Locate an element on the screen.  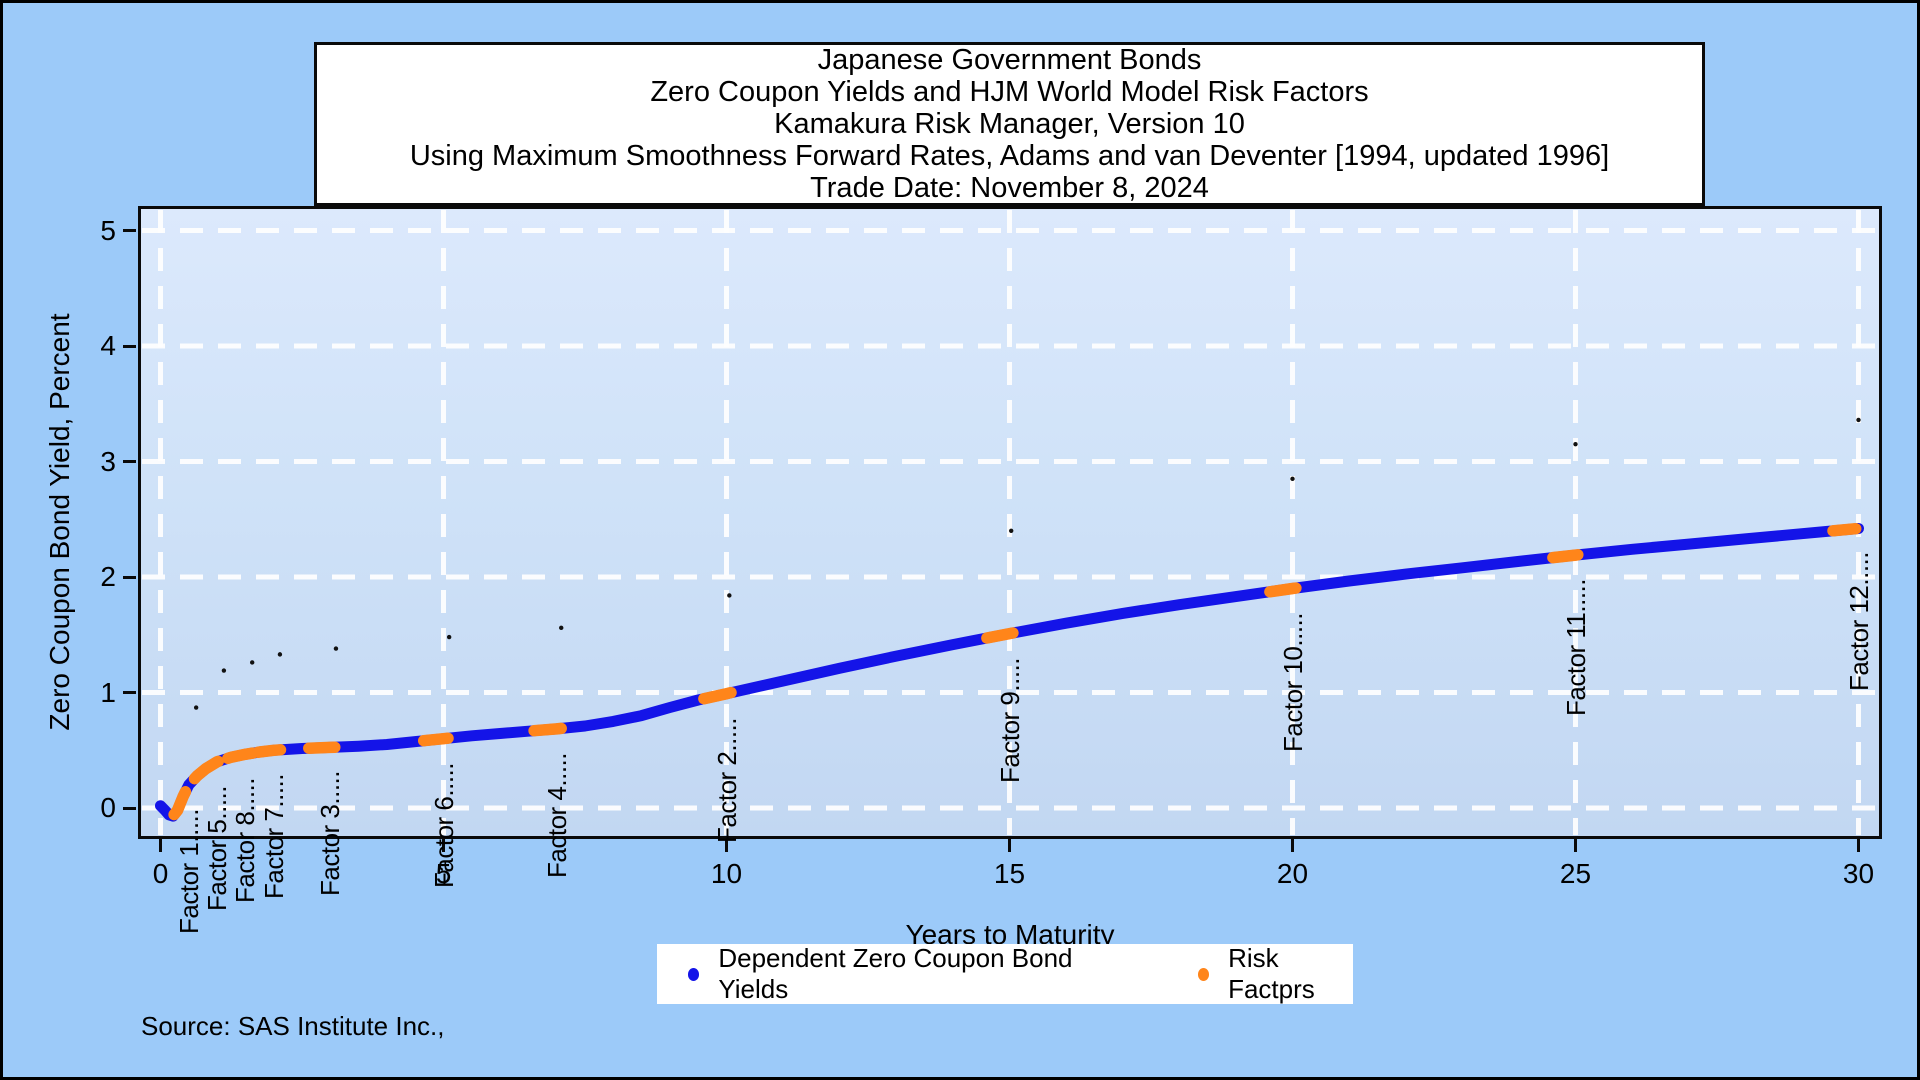
blue-circle-marker-icon is located at coordinates (694, 974).